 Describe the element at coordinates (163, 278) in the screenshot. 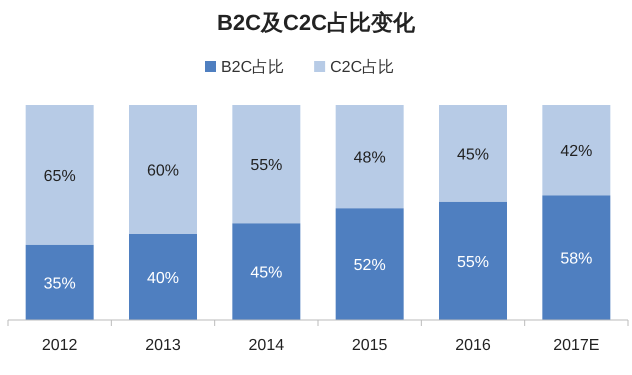

I see `data-label: 40%` at that location.